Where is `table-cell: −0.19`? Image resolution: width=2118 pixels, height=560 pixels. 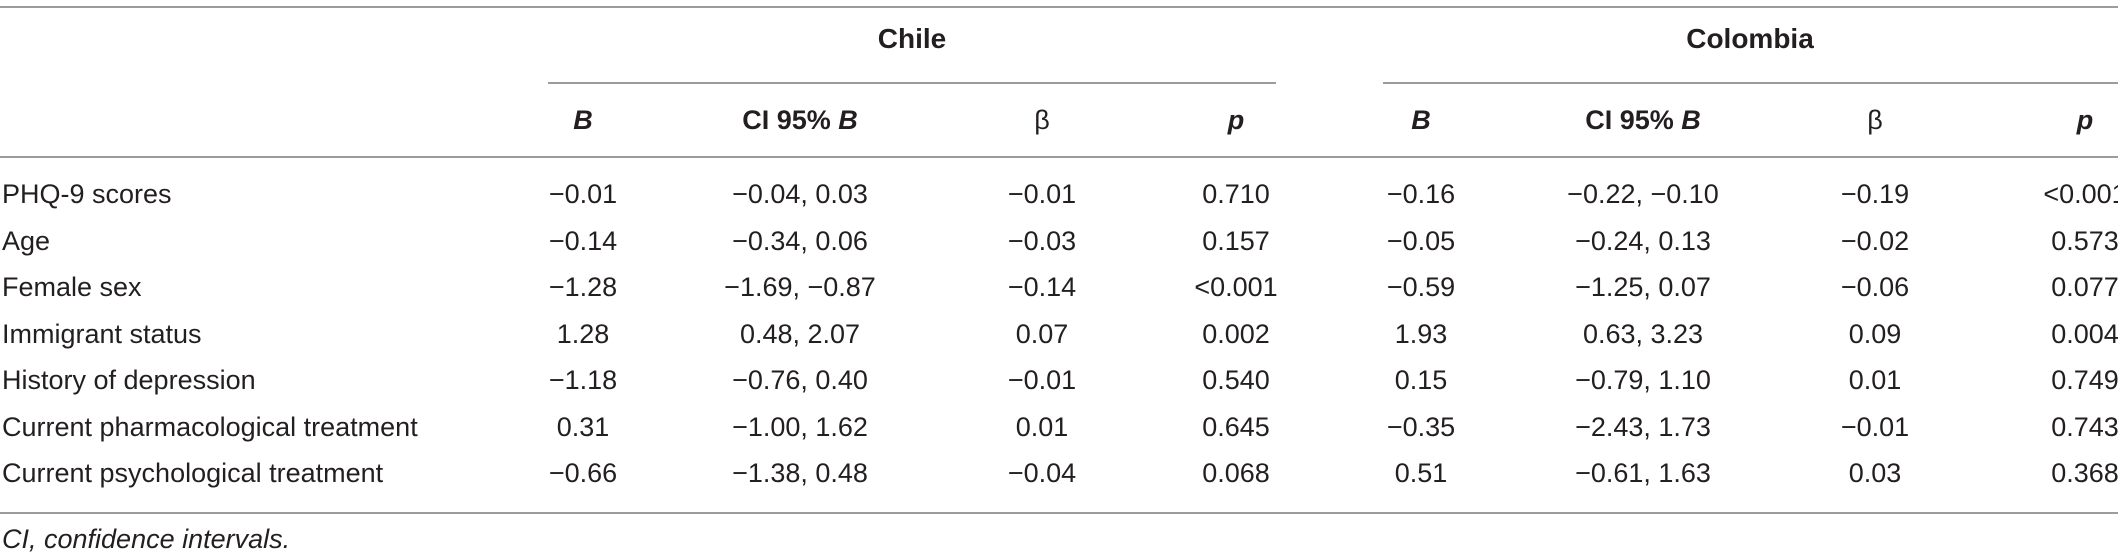 table-cell: −0.19 is located at coordinates (1875, 194).